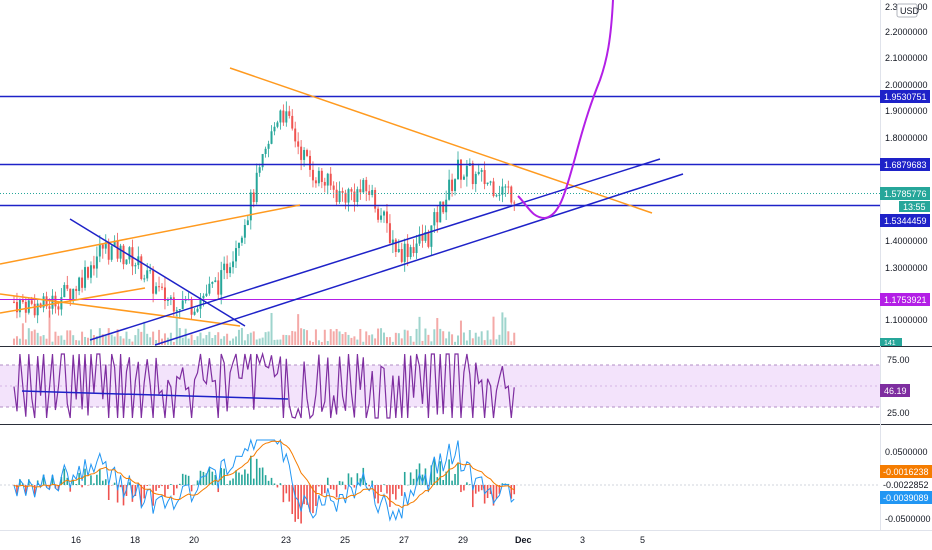  Describe the element at coordinates (157, 272) in the screenshot. I see `blue-descending-trendline` at that location.